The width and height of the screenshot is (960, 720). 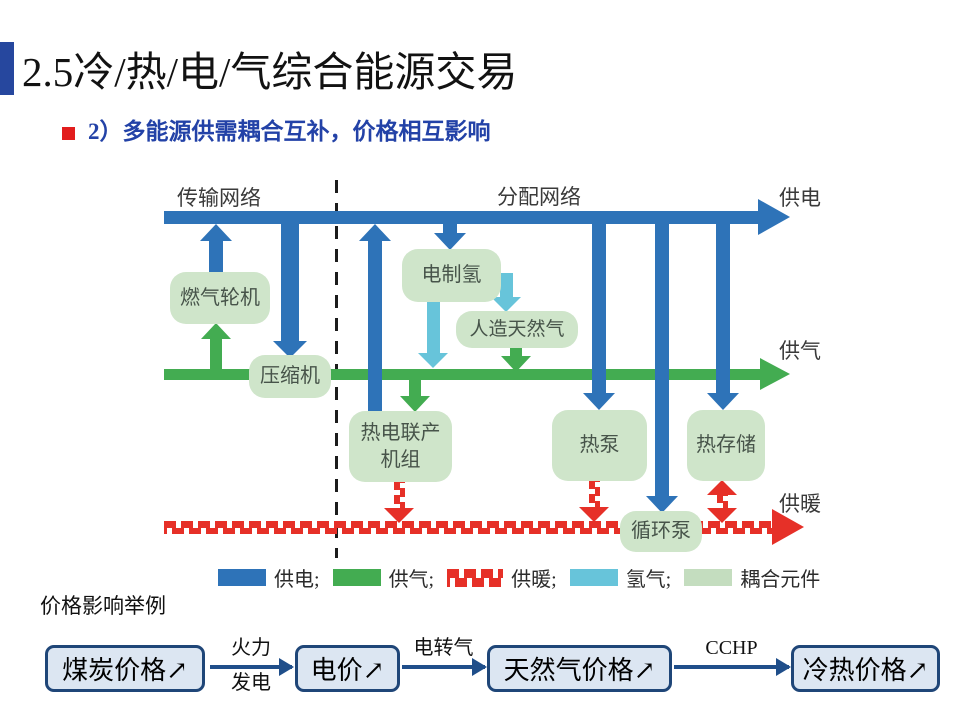 I want to click on legend-label-heat: 供暖;, so click(x=534, y=580).